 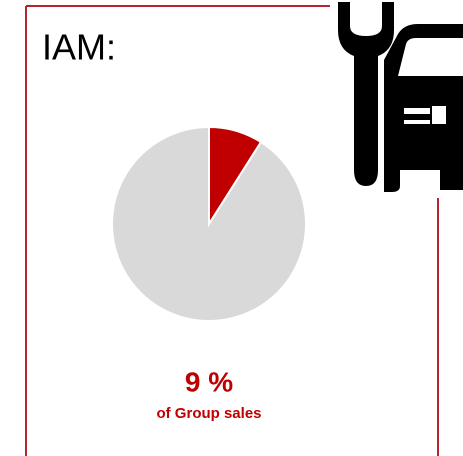 What do you see at coordinates (439, 115) in the screenshot?
I see `car-headlight` at bounding box center [439, 115].